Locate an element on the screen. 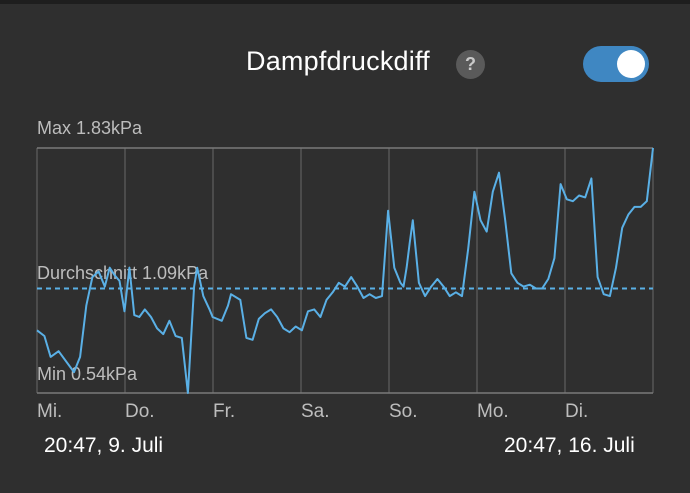 The width and height of the screenshot is (690, 493). x-axis-day-labels: Mi. Do. Fr. Sa. So. Mo. Di. is located at coordinates (312, 411).